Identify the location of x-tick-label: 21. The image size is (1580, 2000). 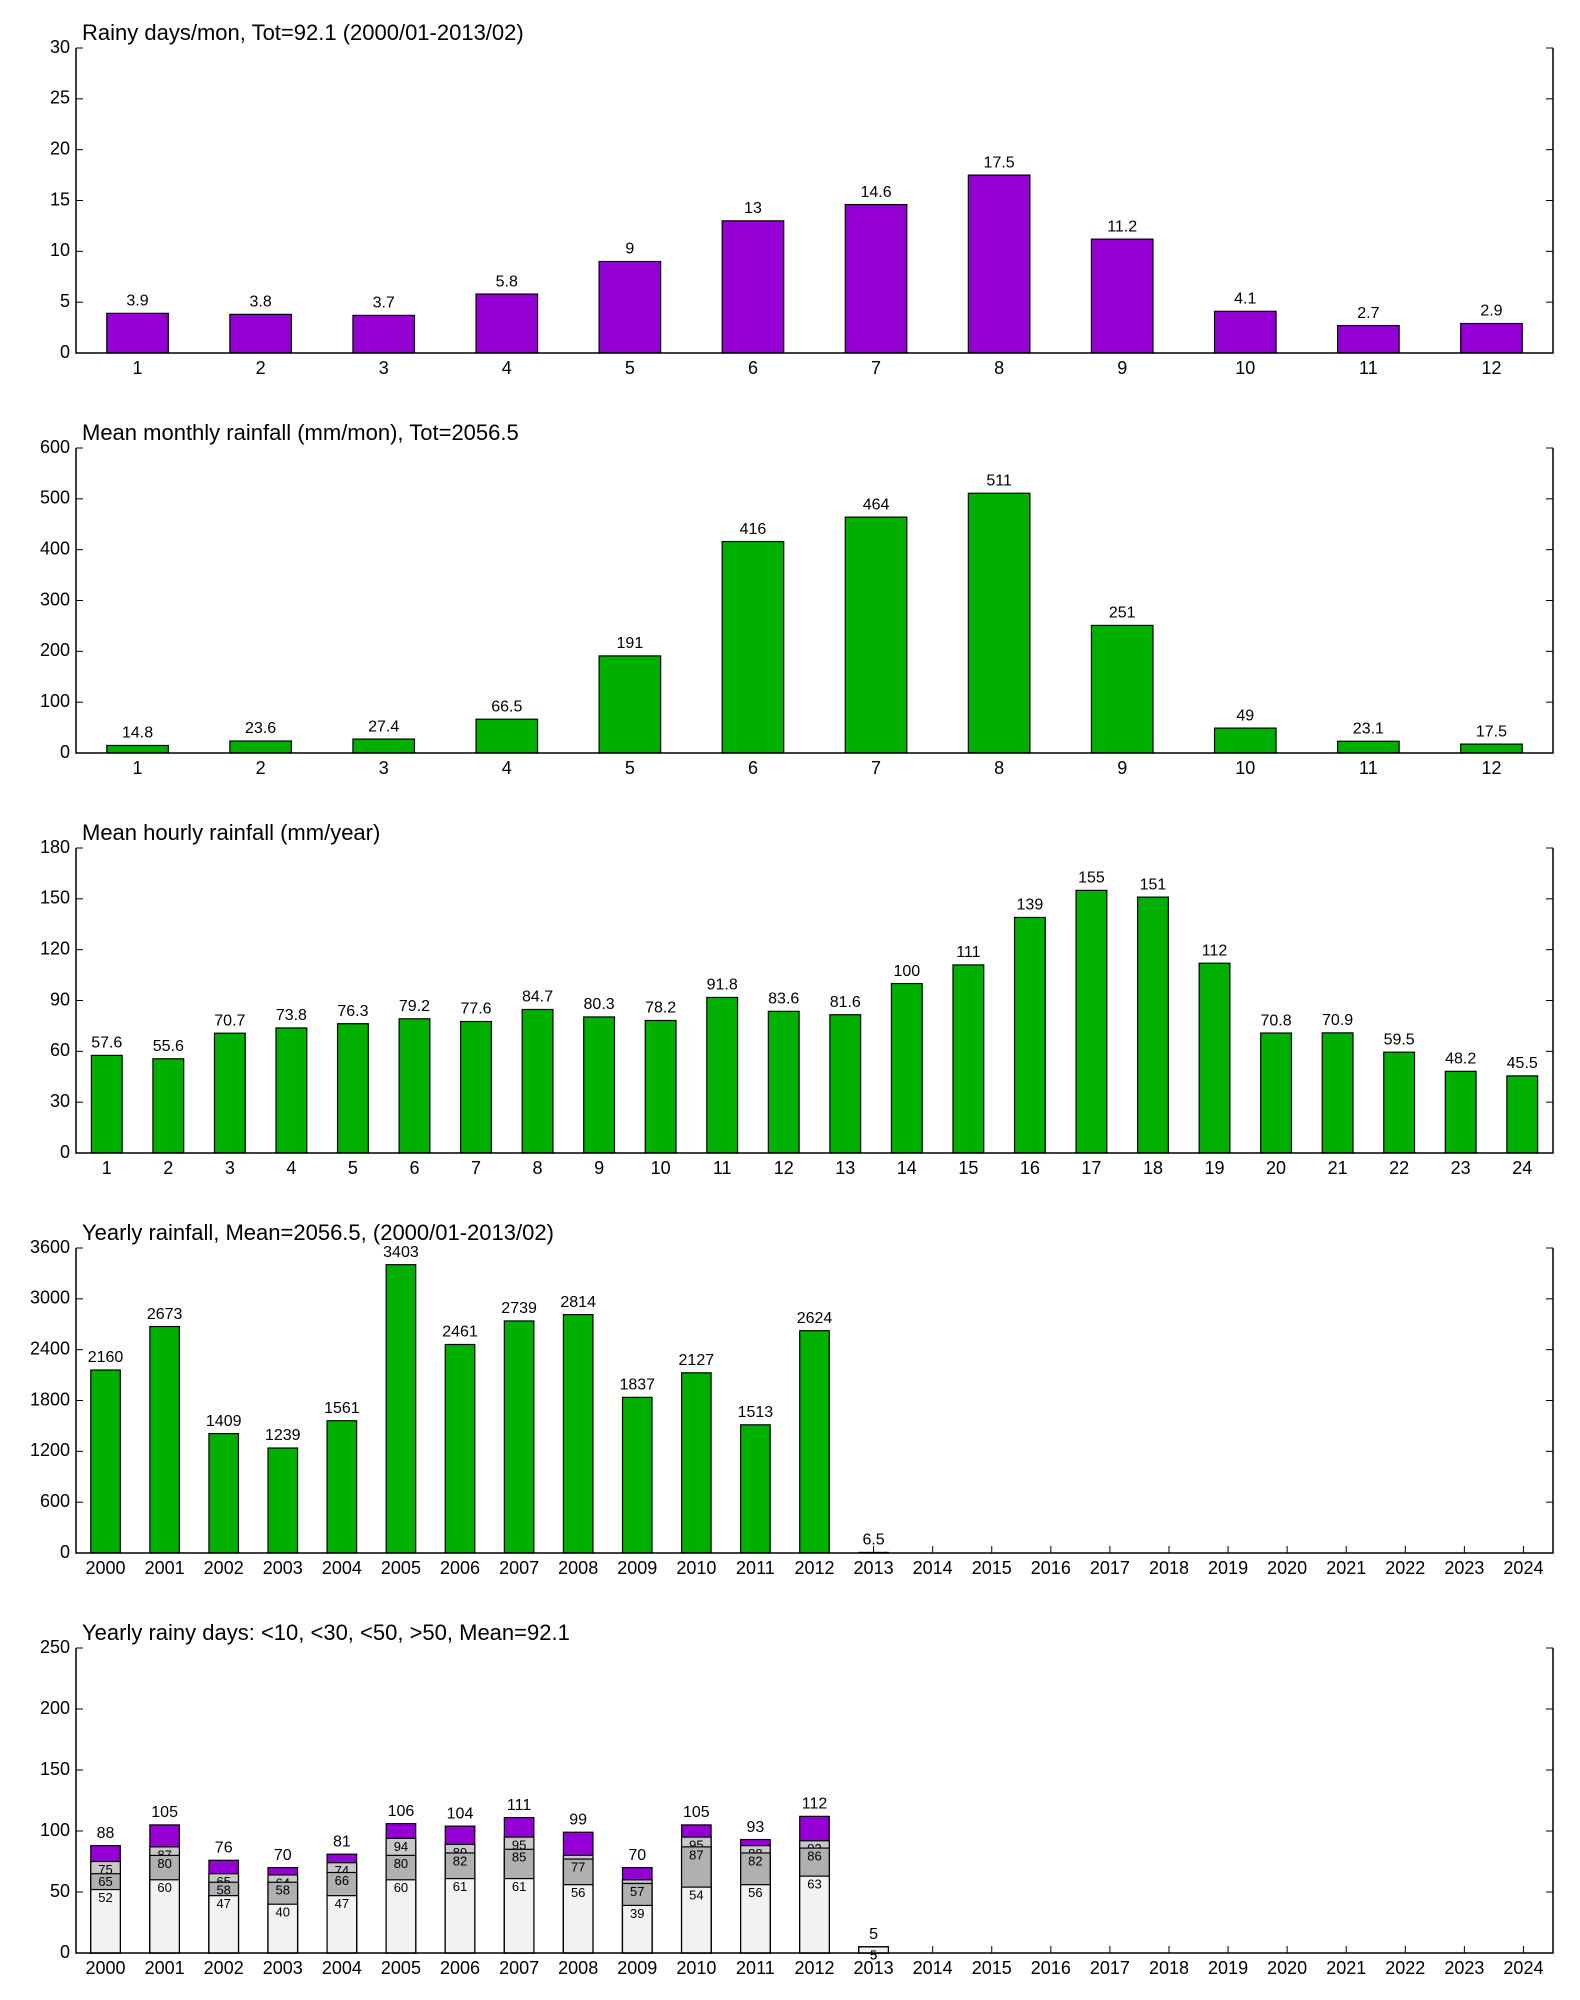
(1338, 1168).